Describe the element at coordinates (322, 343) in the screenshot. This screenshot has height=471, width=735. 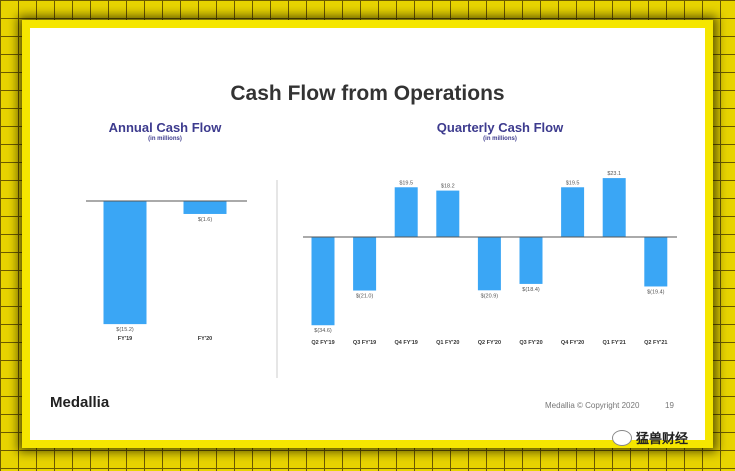
I see `category-label: Q2 FY'19` at that location.